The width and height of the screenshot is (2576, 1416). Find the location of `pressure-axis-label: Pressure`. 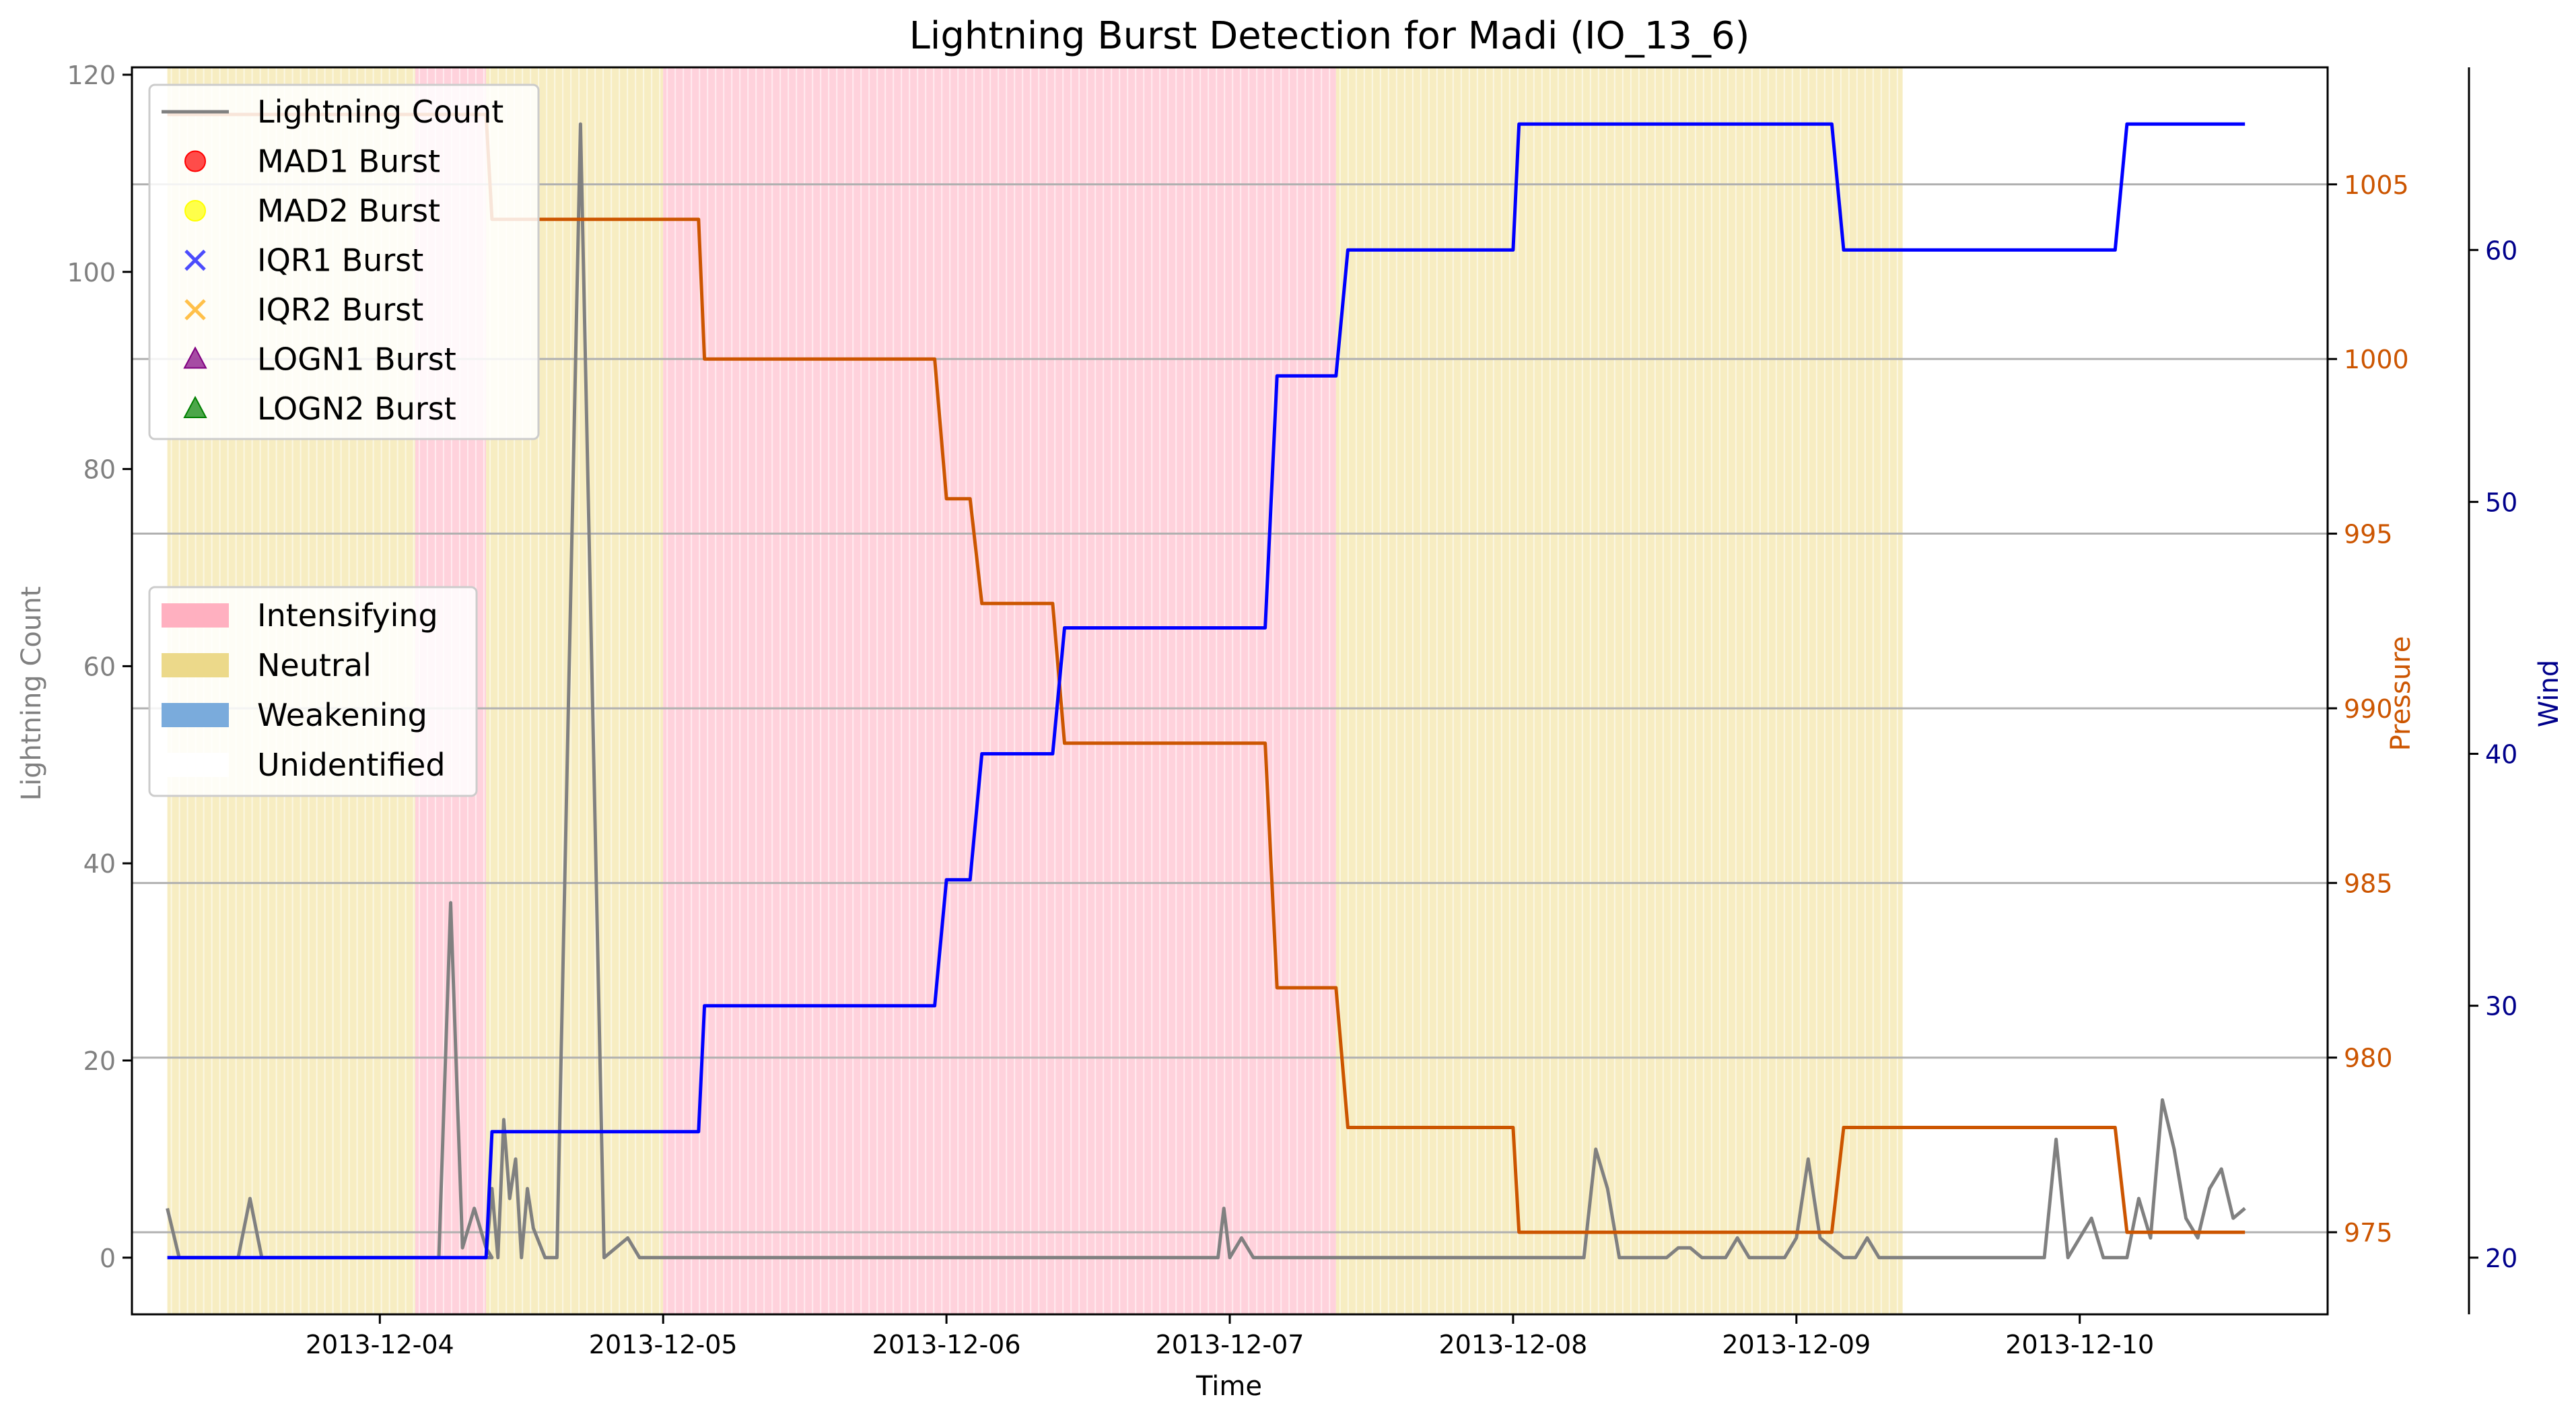

pressure-axis-label: Pressure is located at coordinates (2401, 693).